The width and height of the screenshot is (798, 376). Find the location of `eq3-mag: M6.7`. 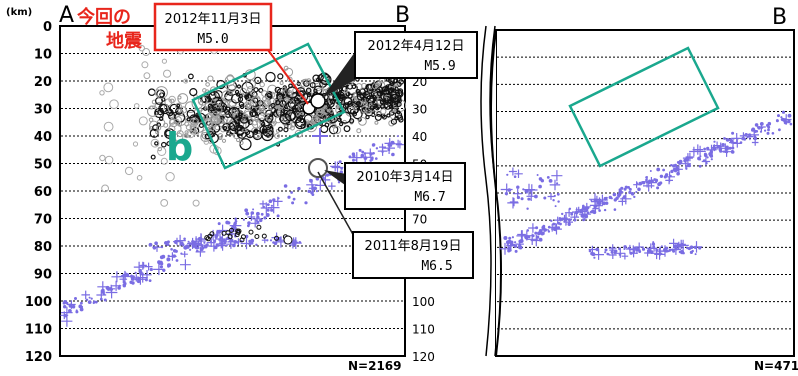

eq3-mag: M6.7 is located at coordinates (429, 197).